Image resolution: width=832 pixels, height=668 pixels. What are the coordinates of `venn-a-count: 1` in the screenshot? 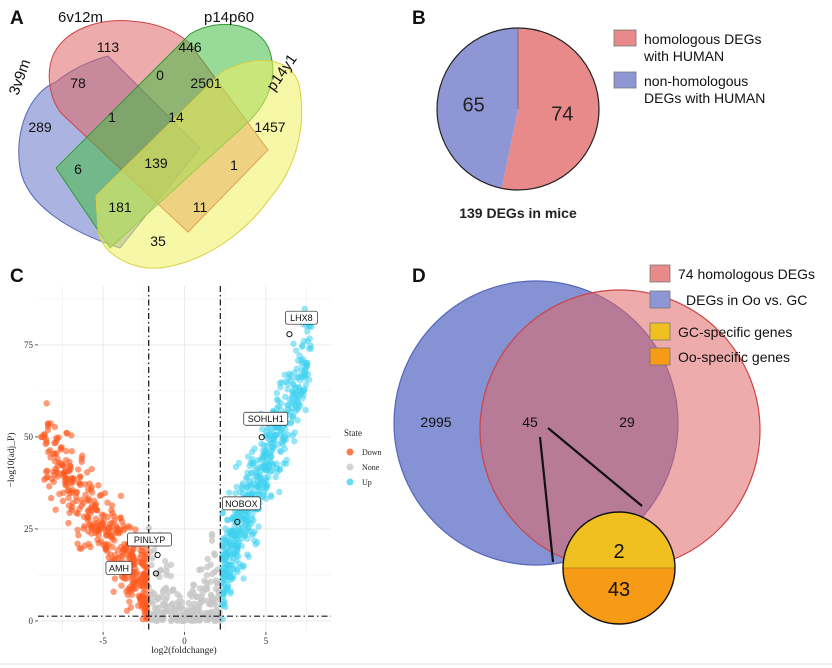 It's located at (234, 165).